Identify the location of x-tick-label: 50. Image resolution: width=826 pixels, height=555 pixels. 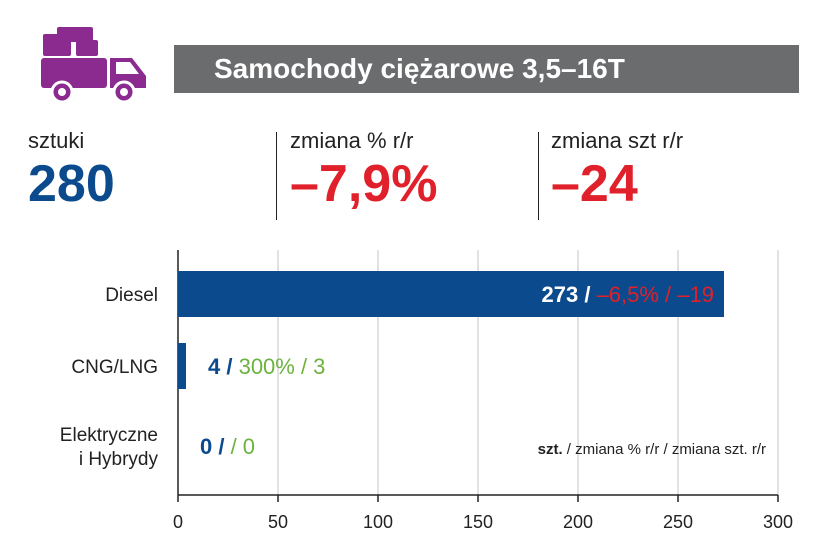
(278, 522).